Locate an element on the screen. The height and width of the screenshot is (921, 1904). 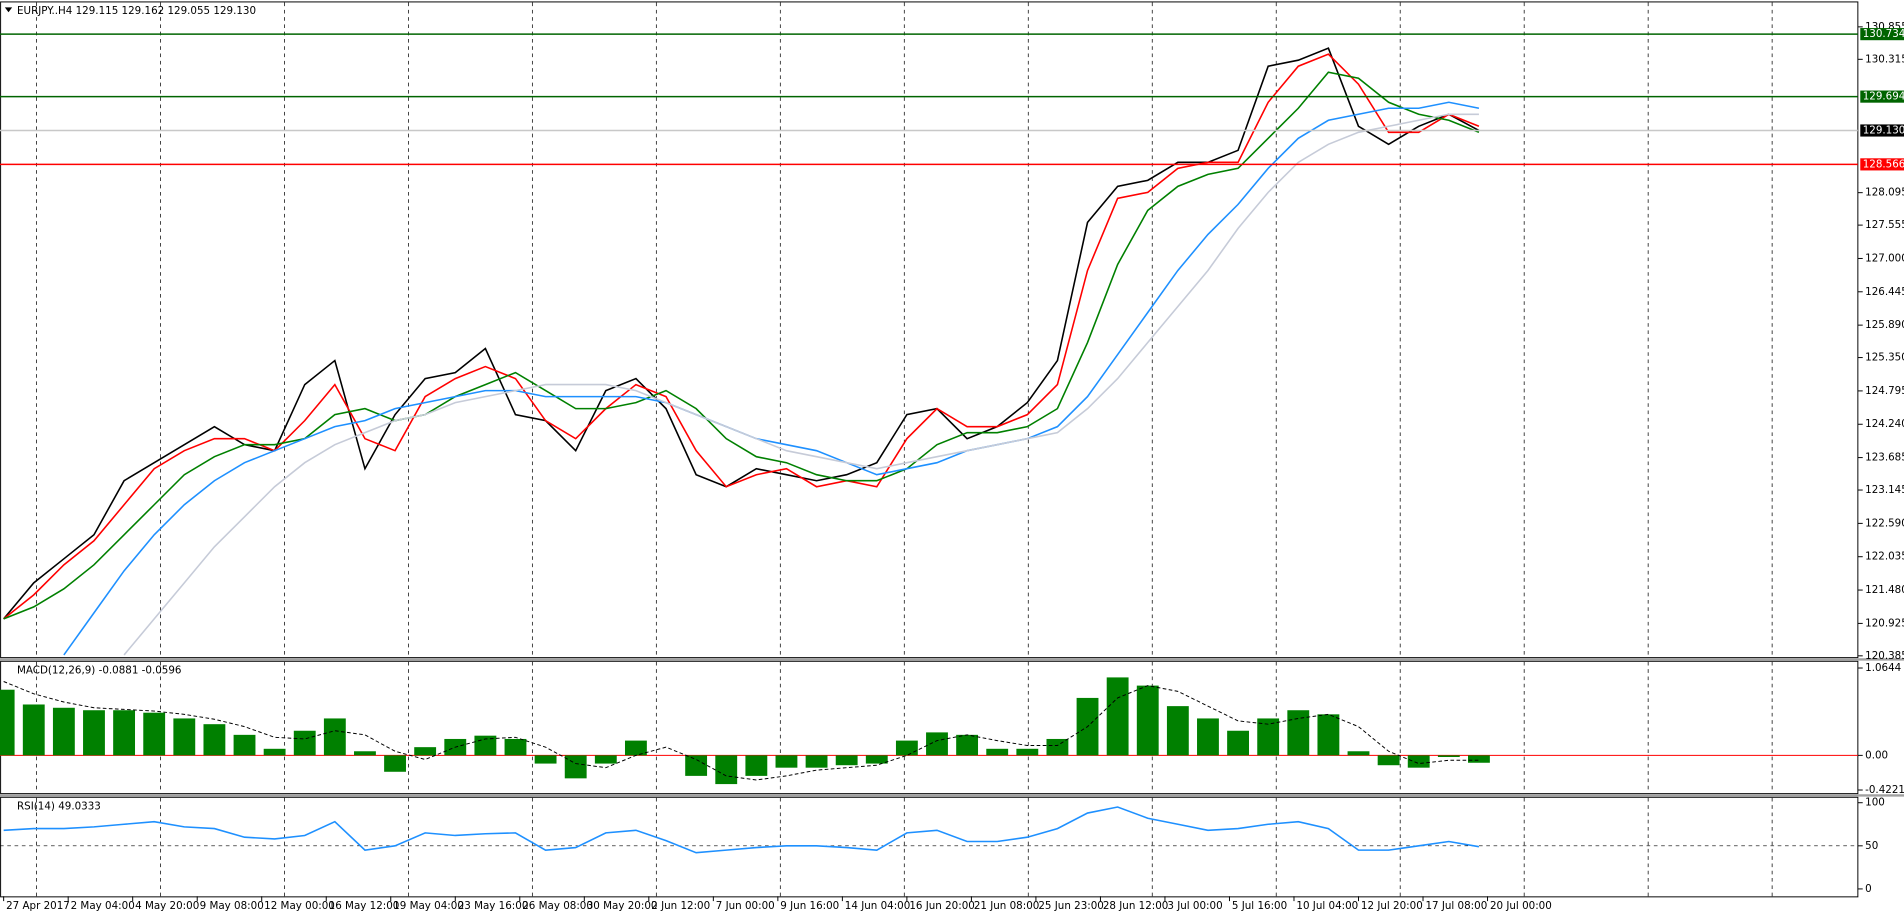
y-tick-label: 120.385 is located at coordinates (1884, 656).